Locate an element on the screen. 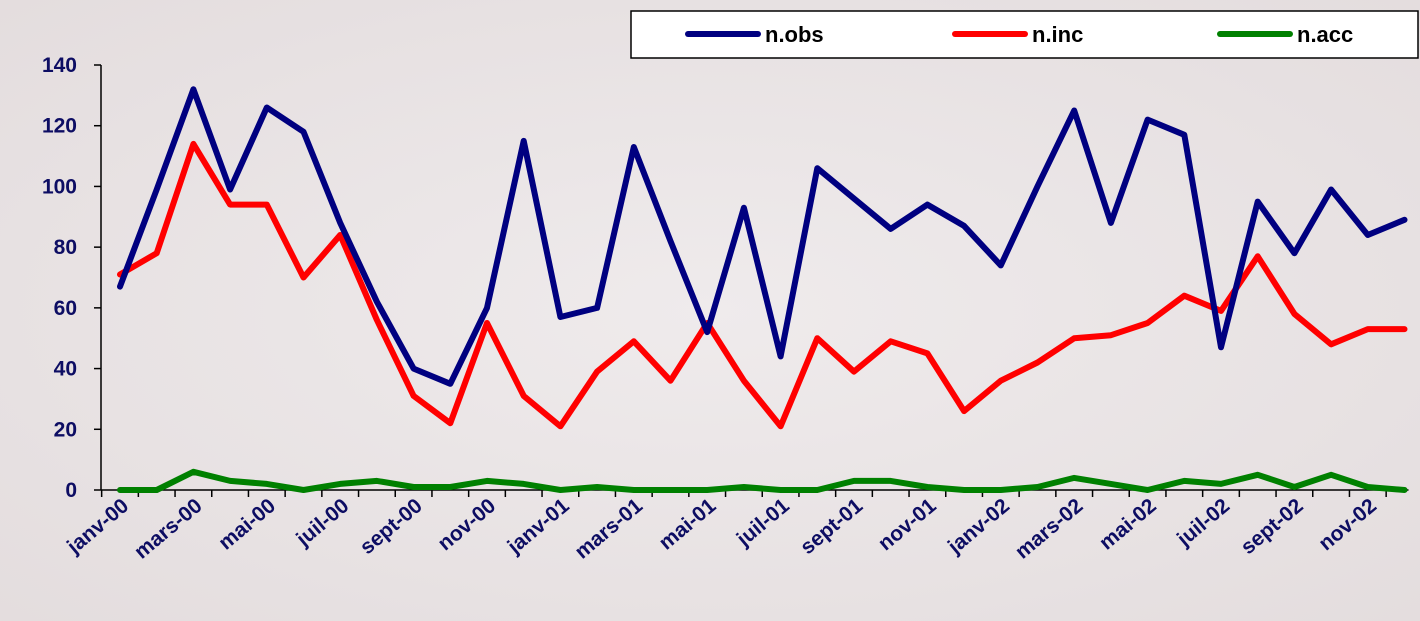  y-tick-label: 80 is located at coordinates (65, 247).